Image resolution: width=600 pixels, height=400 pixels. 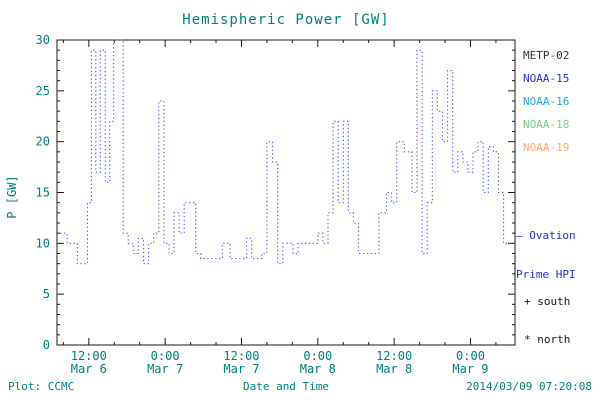 I want to click on y-tick-label: 0, so click(x=46, y=345).